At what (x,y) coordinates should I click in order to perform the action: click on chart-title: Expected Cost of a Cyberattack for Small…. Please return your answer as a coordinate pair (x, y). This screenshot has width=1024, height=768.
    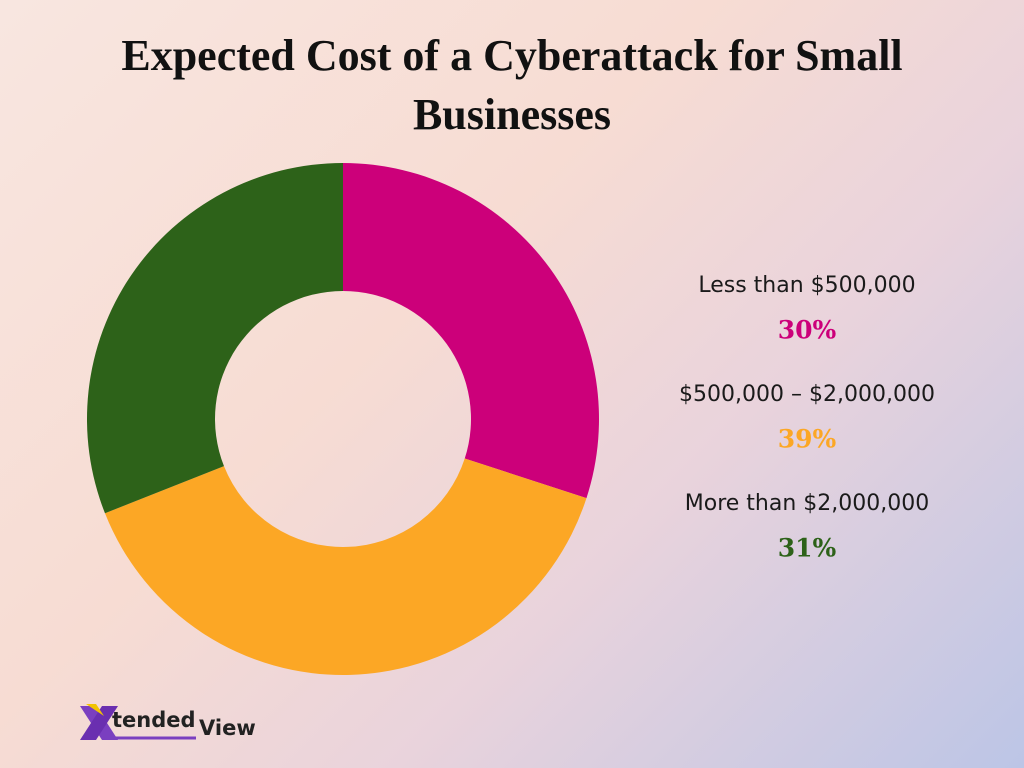
    Looking at the image, I should click on (512, 85).